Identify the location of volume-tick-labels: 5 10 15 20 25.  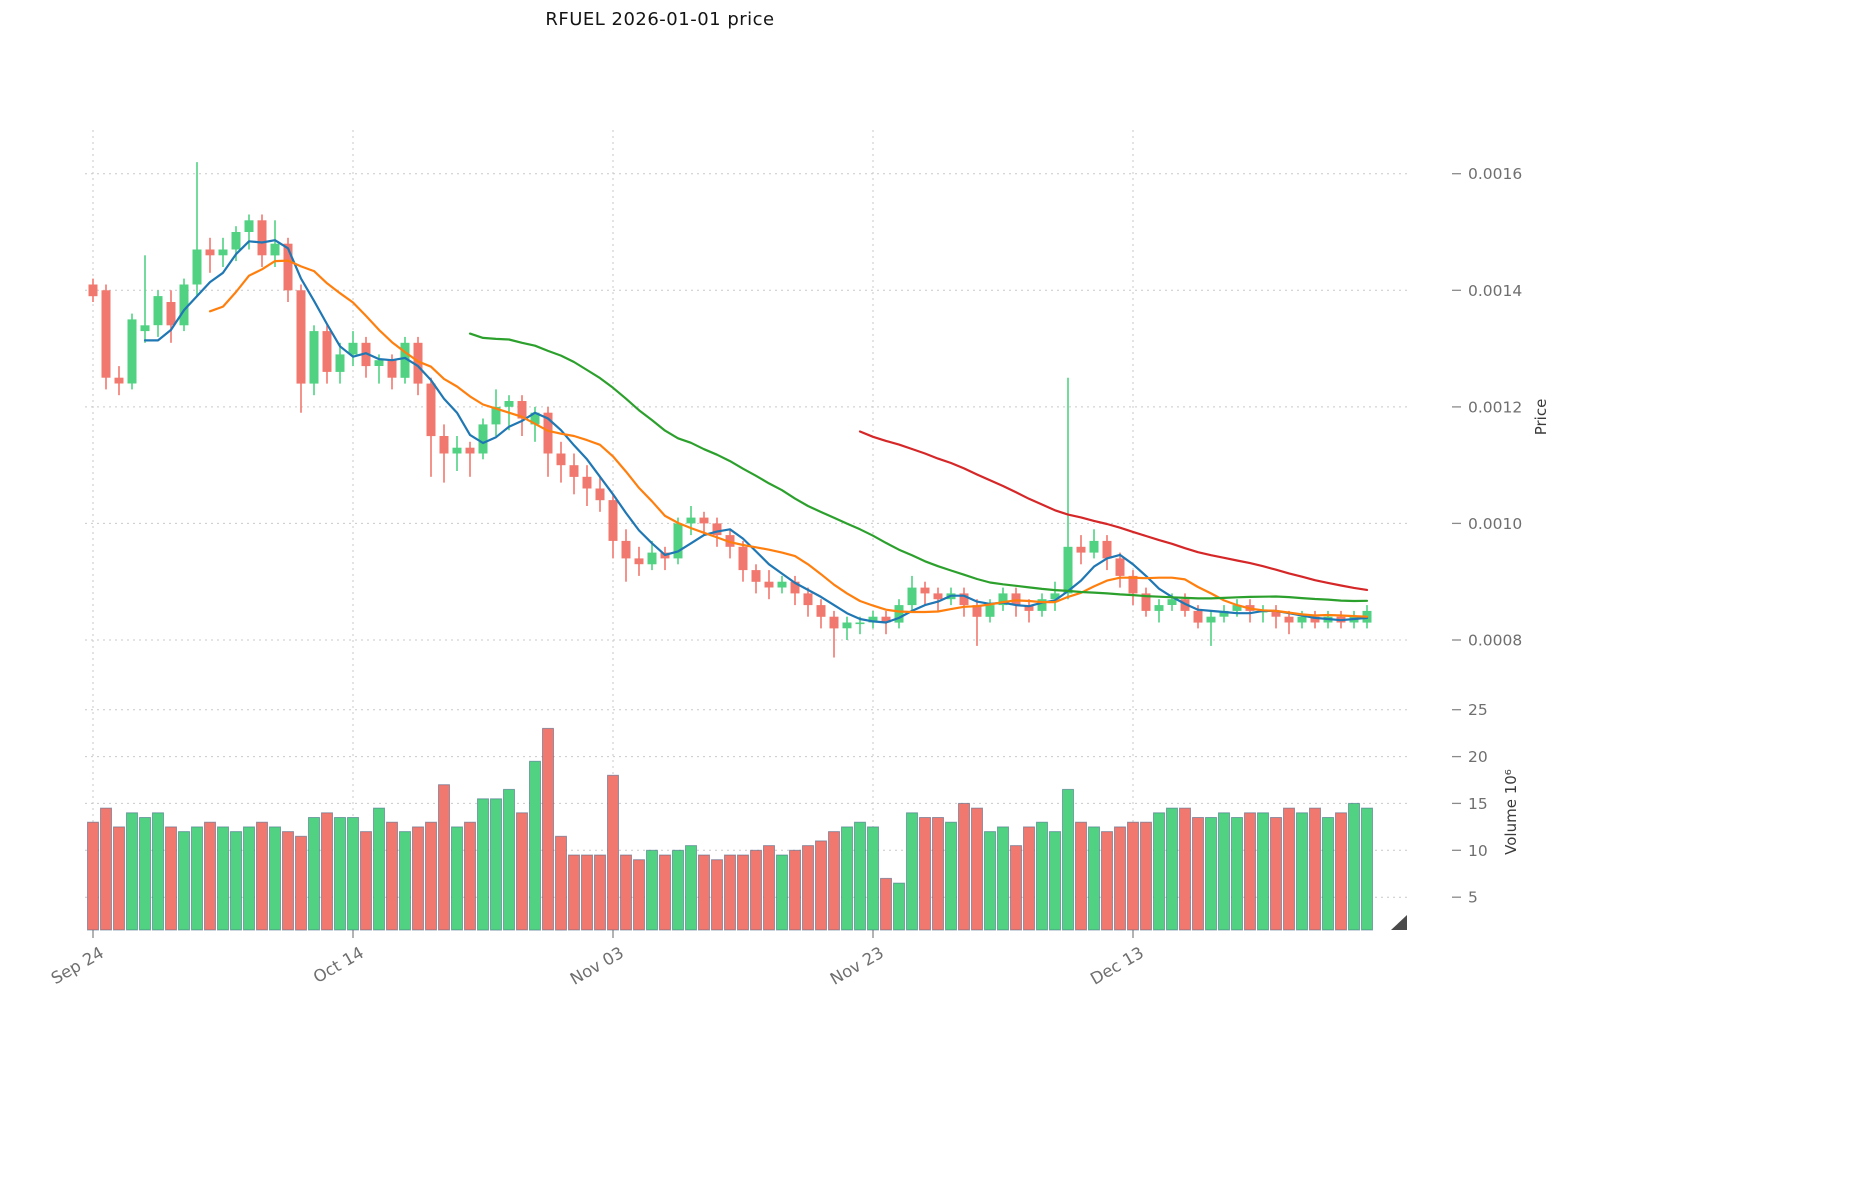
(1470, 804).